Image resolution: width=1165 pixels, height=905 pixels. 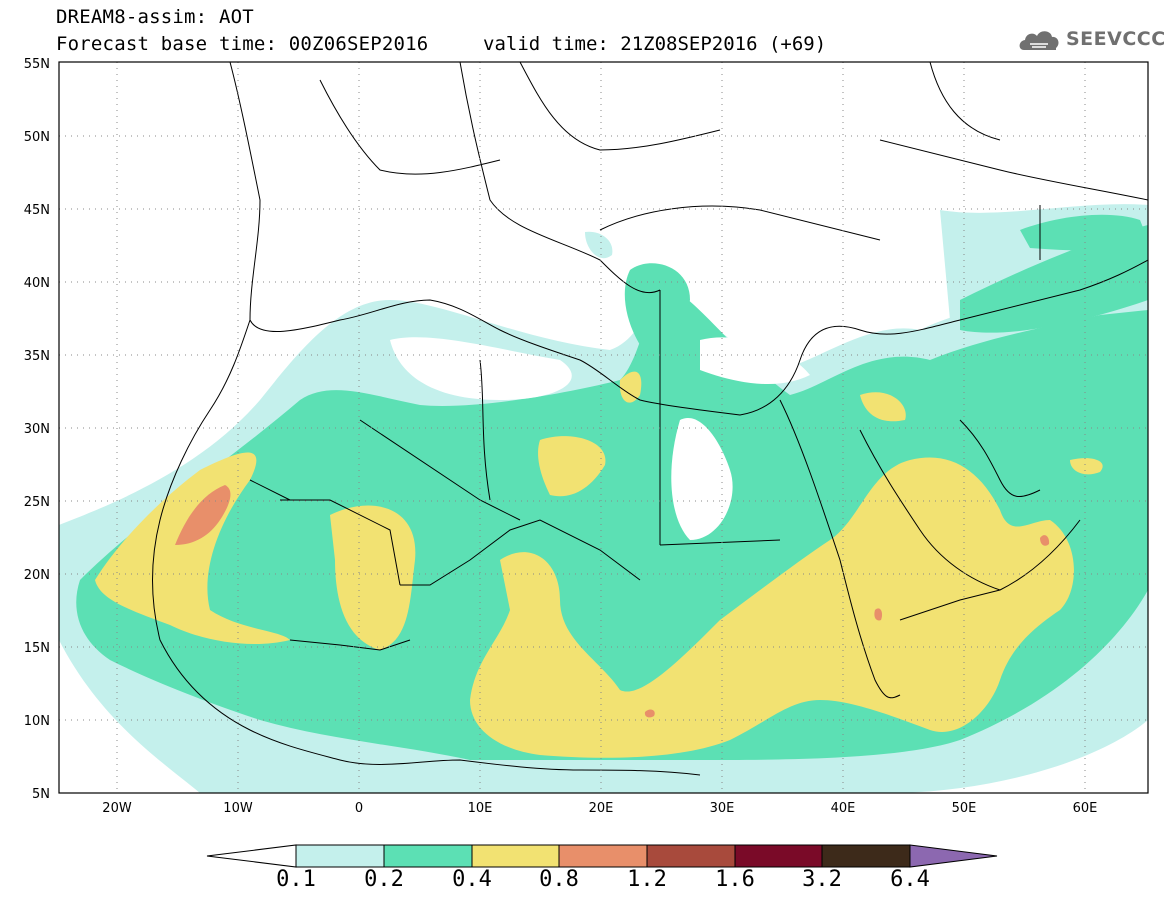 What do you see at coordinates (242, 44) in the screenshot?
I see `forecast-base-time: Forecast base time: 00Z06SEP2016` at bounding box center [242, 44].